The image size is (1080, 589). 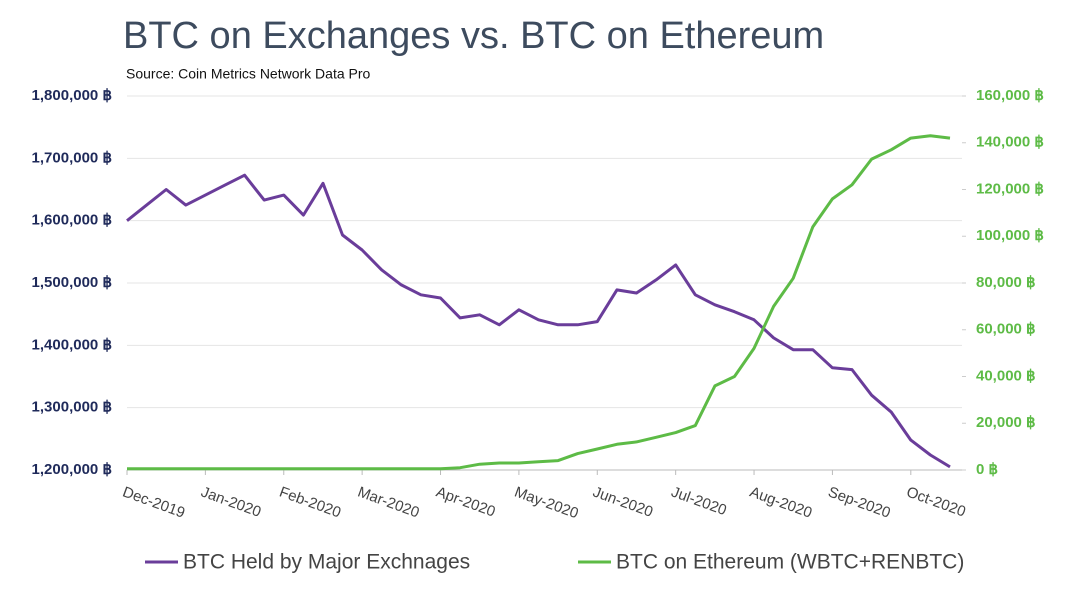 What do you see at coordinates (859, 503) in the screenshot?
I see `x-tick-label: Sep-2020` at bounding box center [859, 503].